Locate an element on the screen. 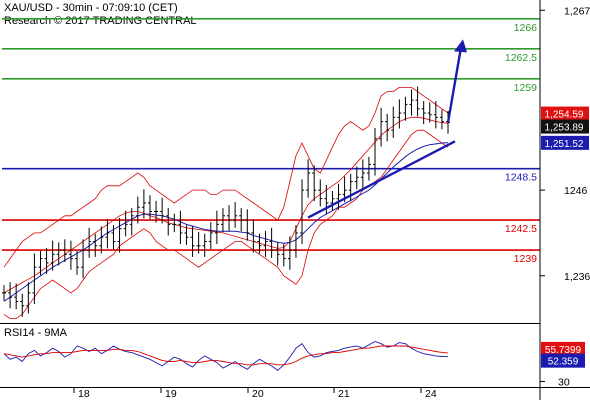 Image resolution: width=590 pixels, height=400 pixels. level-label: 1262.5 is located at coordinates (521, 58).